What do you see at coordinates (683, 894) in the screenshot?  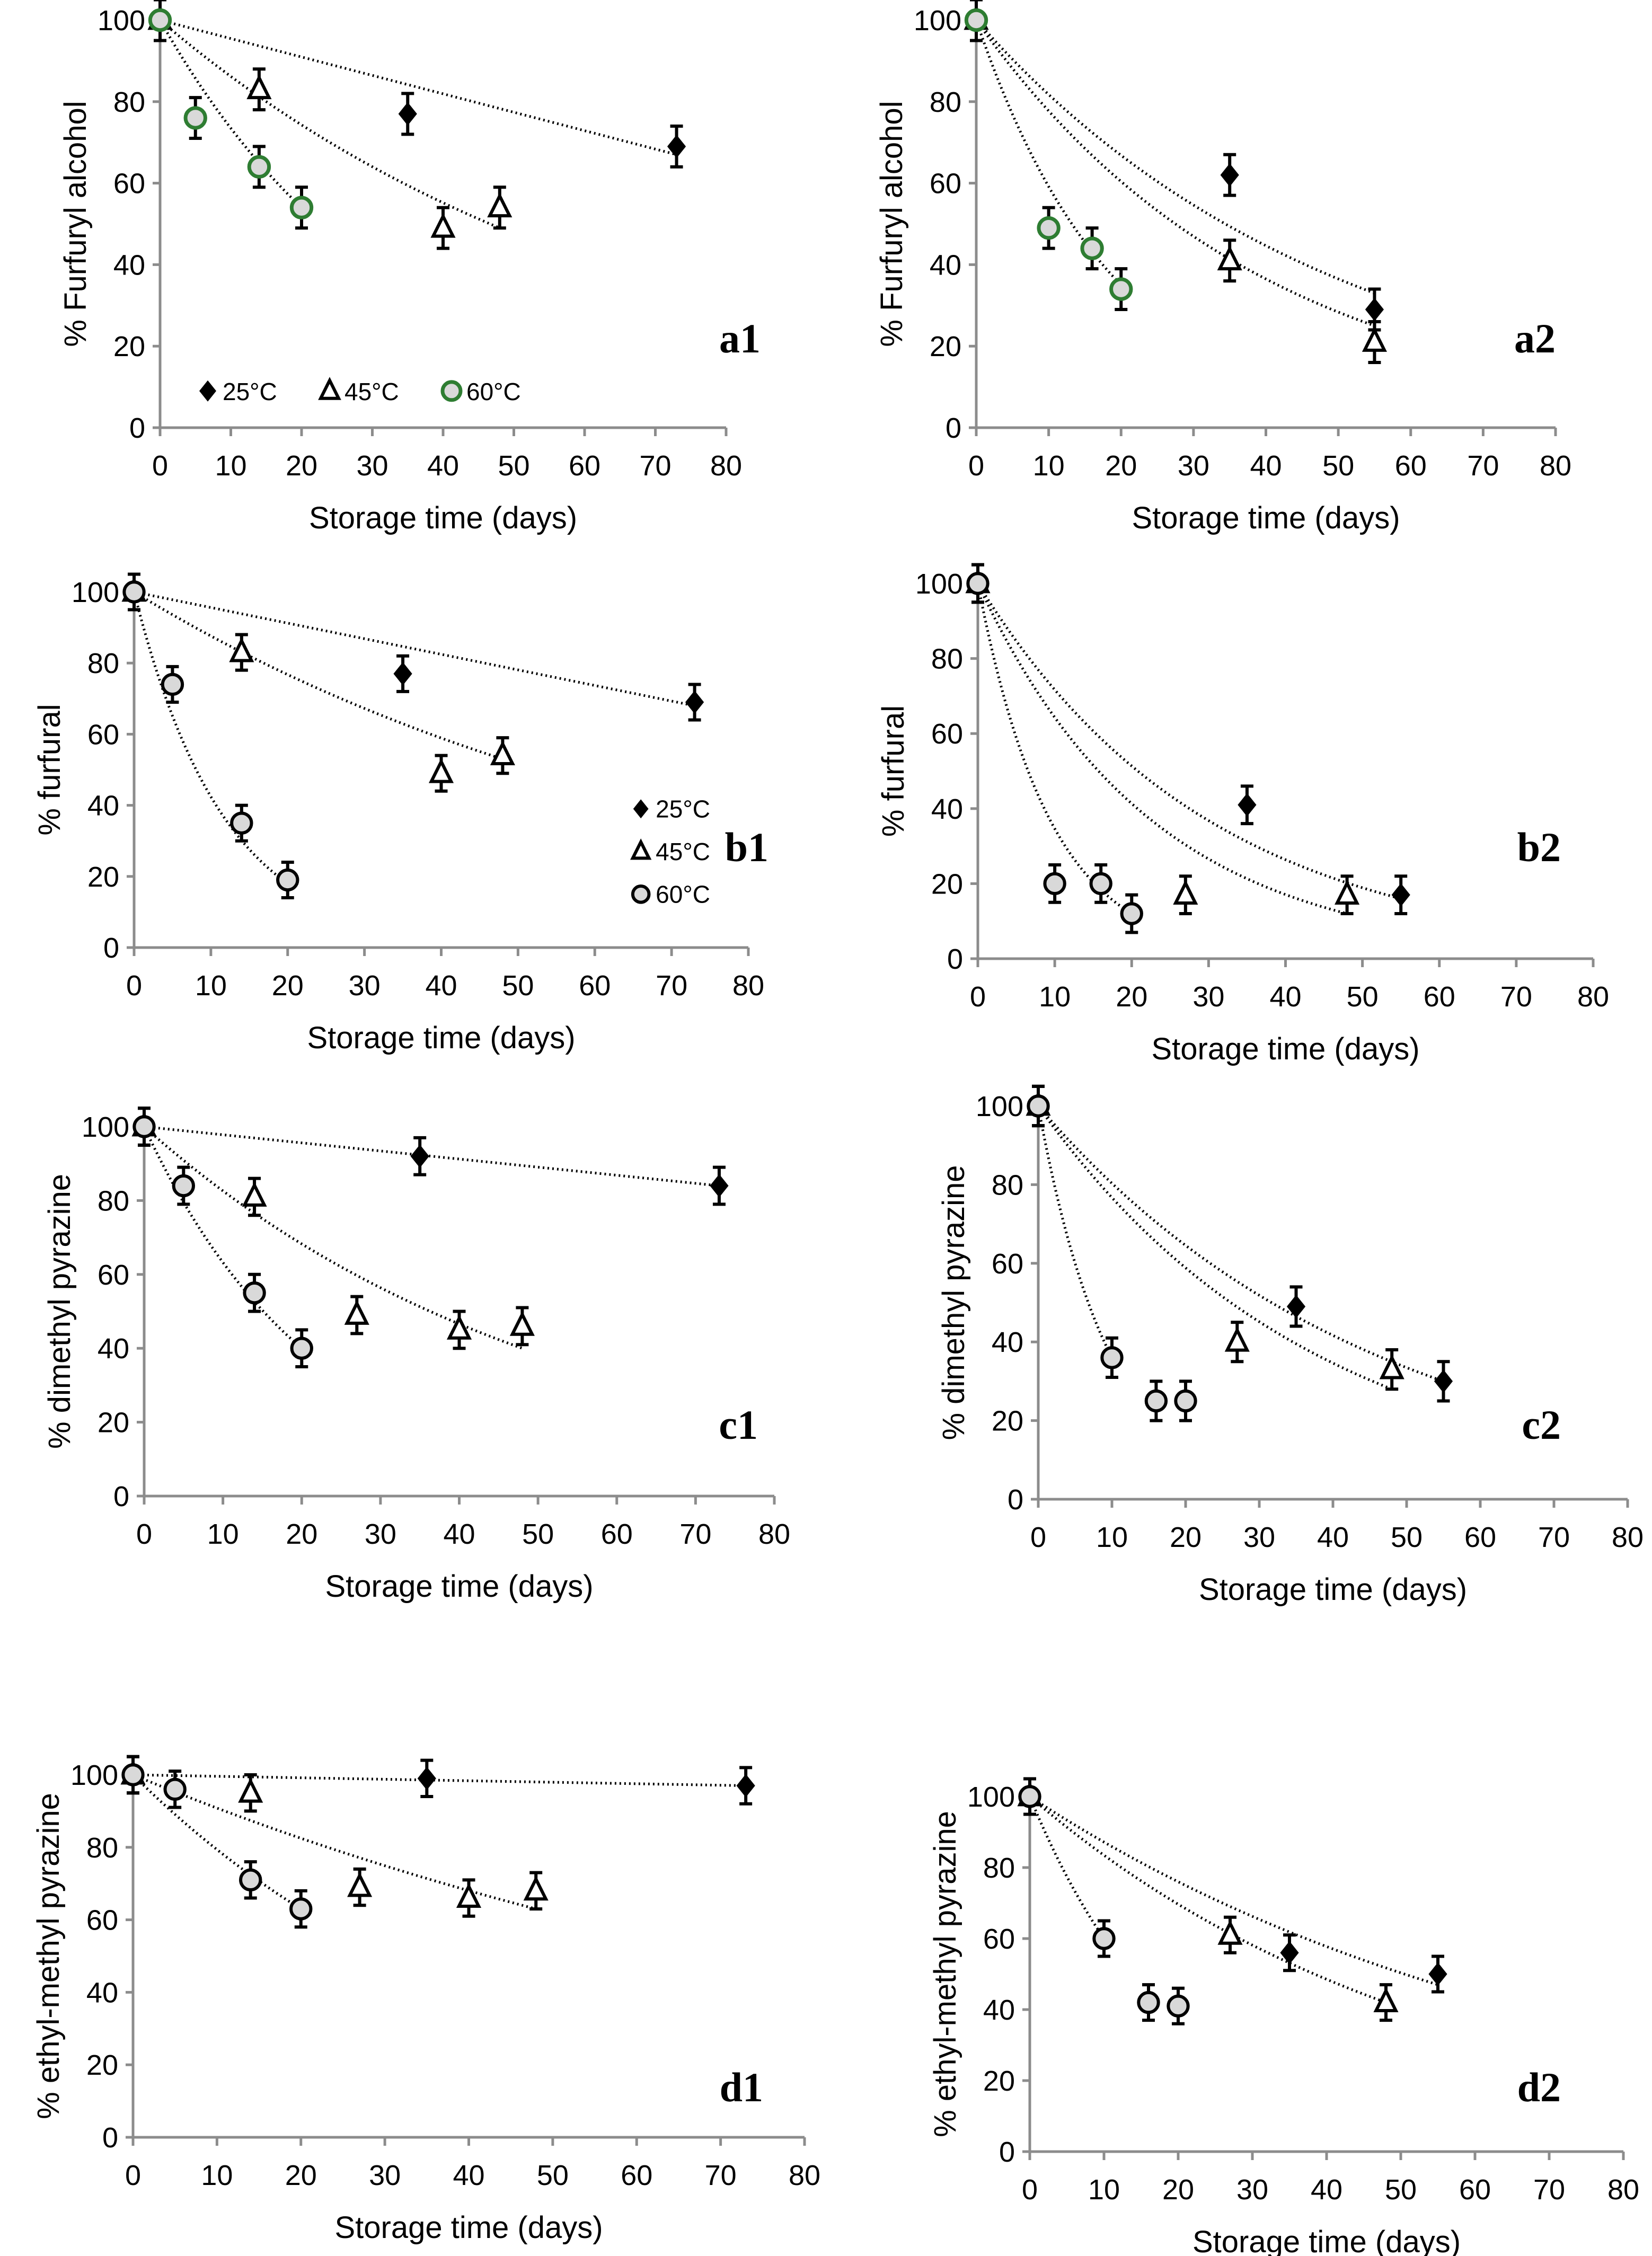 I see `legend-label: 60°C` at bounding box center [683, 894].